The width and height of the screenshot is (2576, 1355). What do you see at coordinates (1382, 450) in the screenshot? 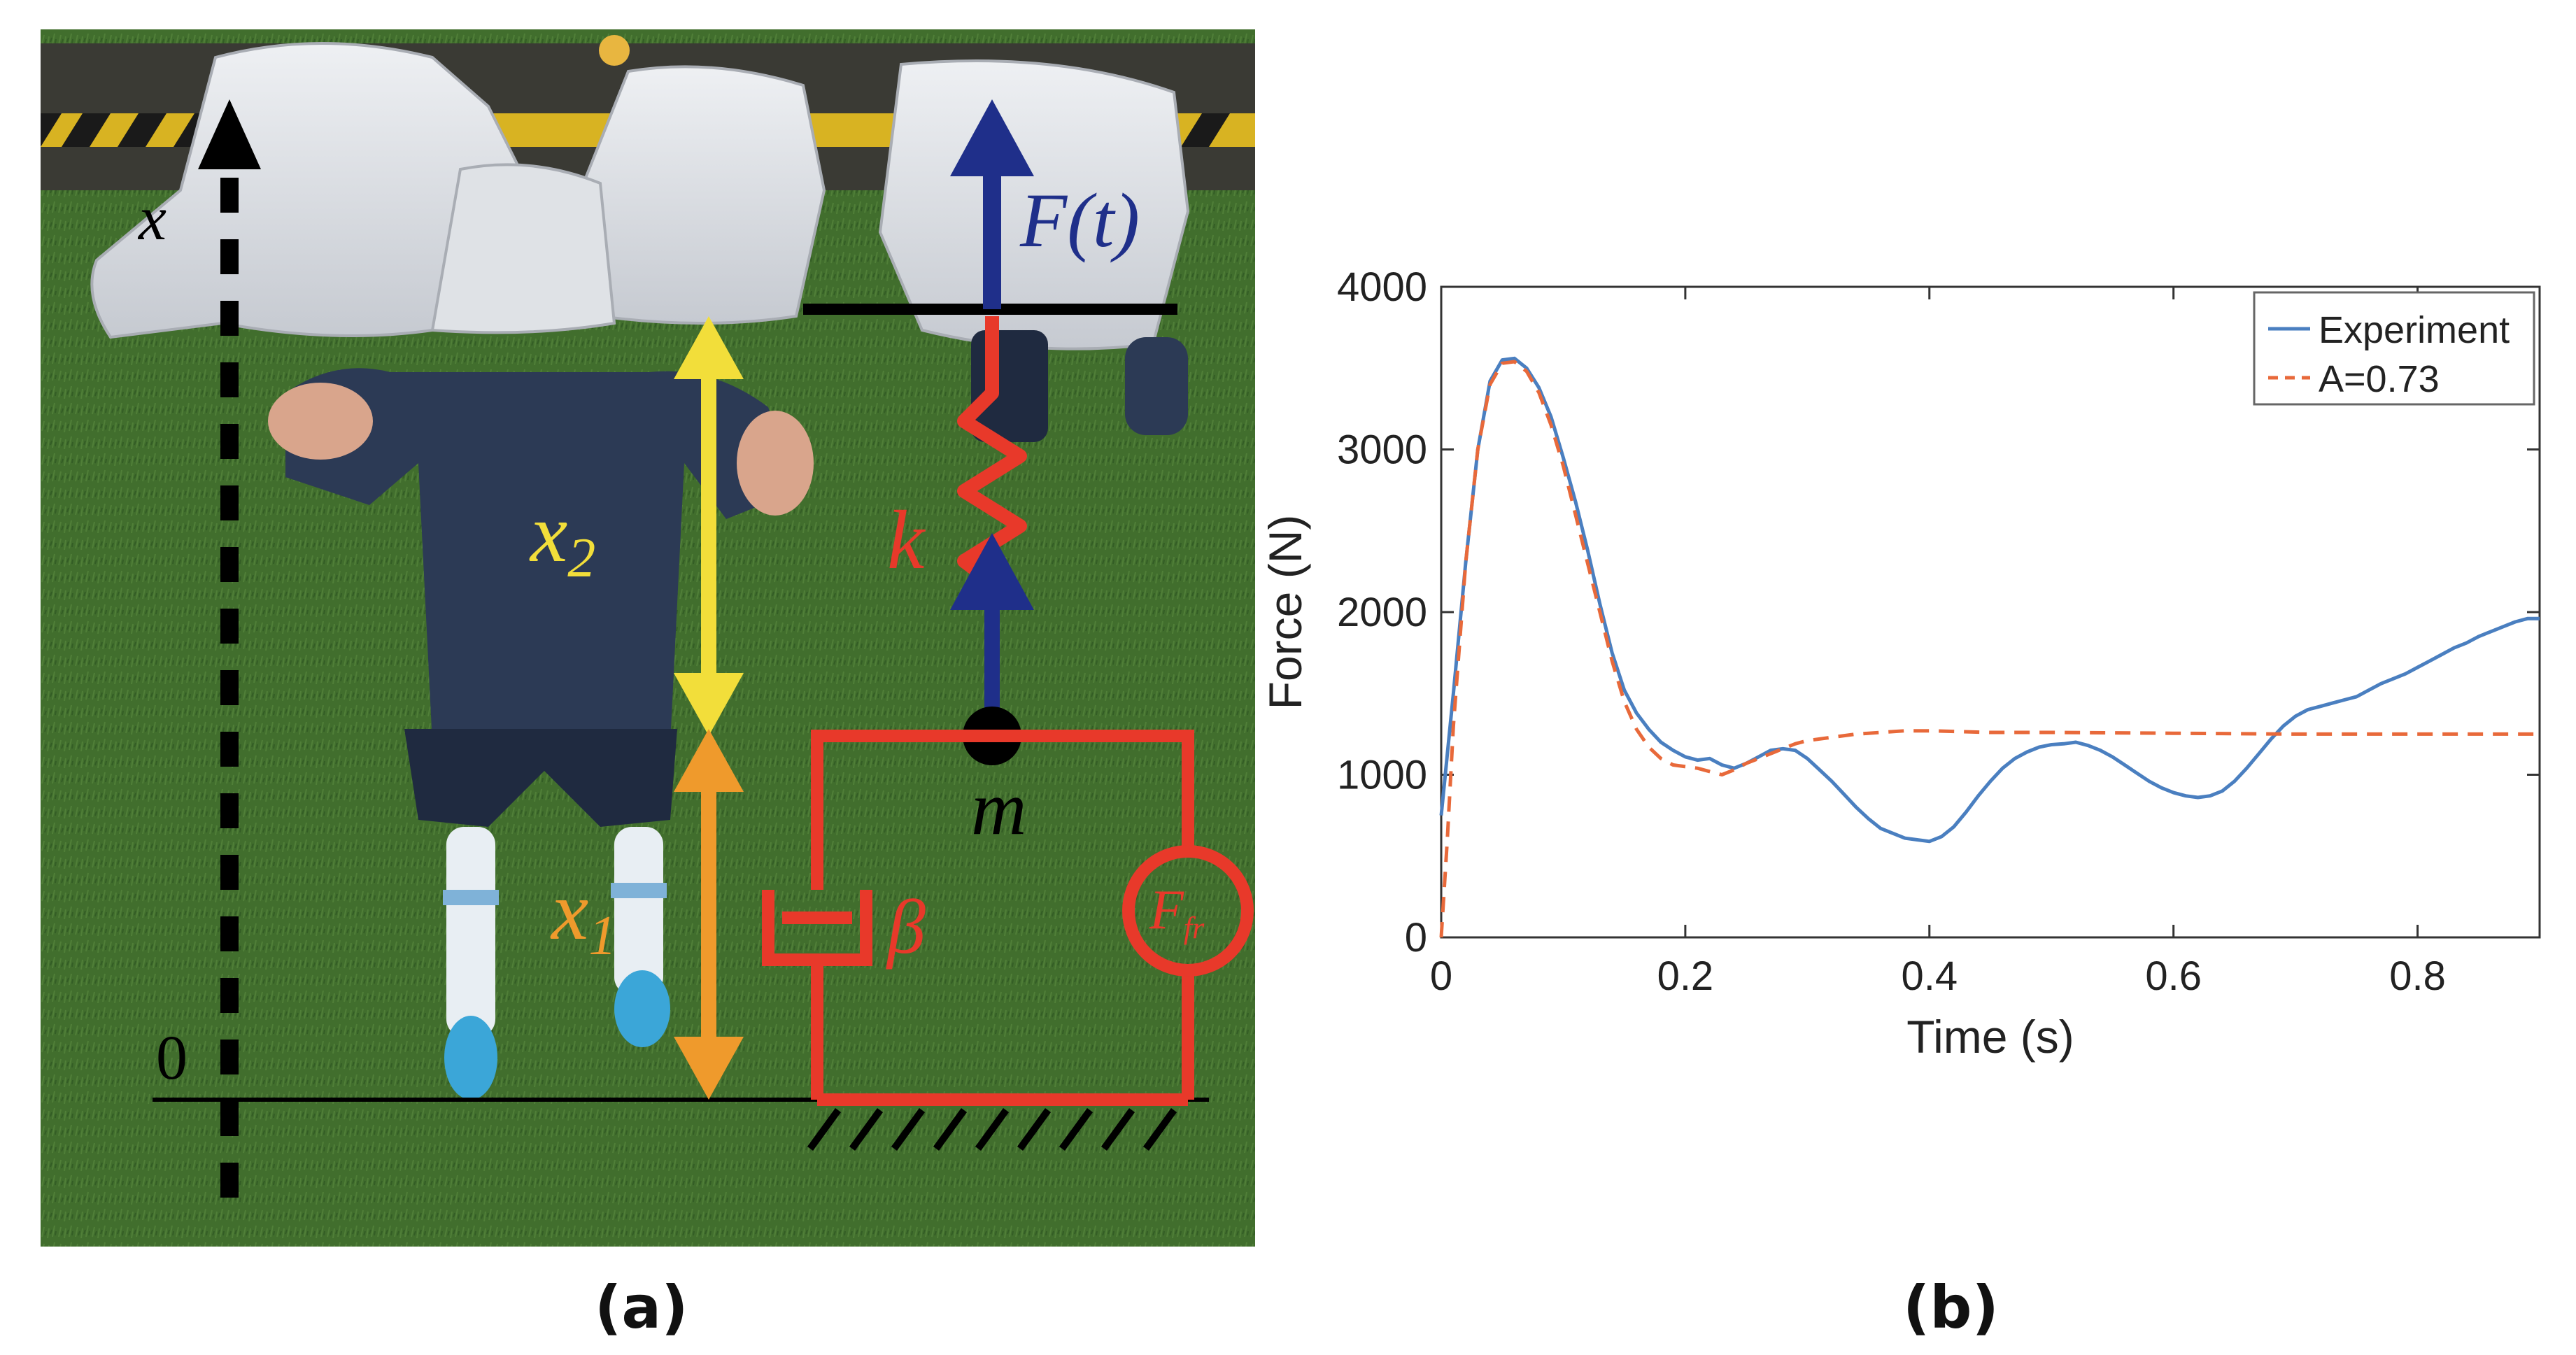
I see `y-tick-label: 3000` at bounding box center [1382, 450].